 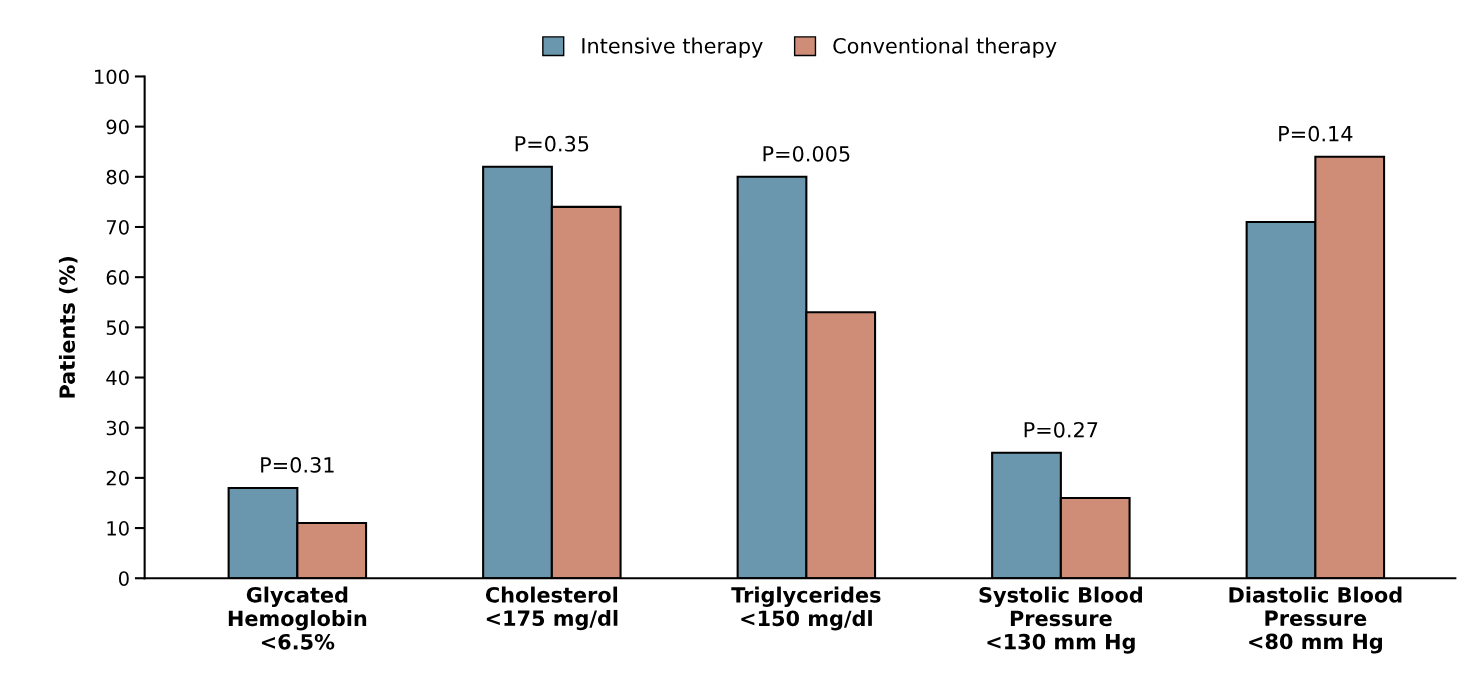 I want to click on annotation: P=0.35, so click(x=552, y=143).